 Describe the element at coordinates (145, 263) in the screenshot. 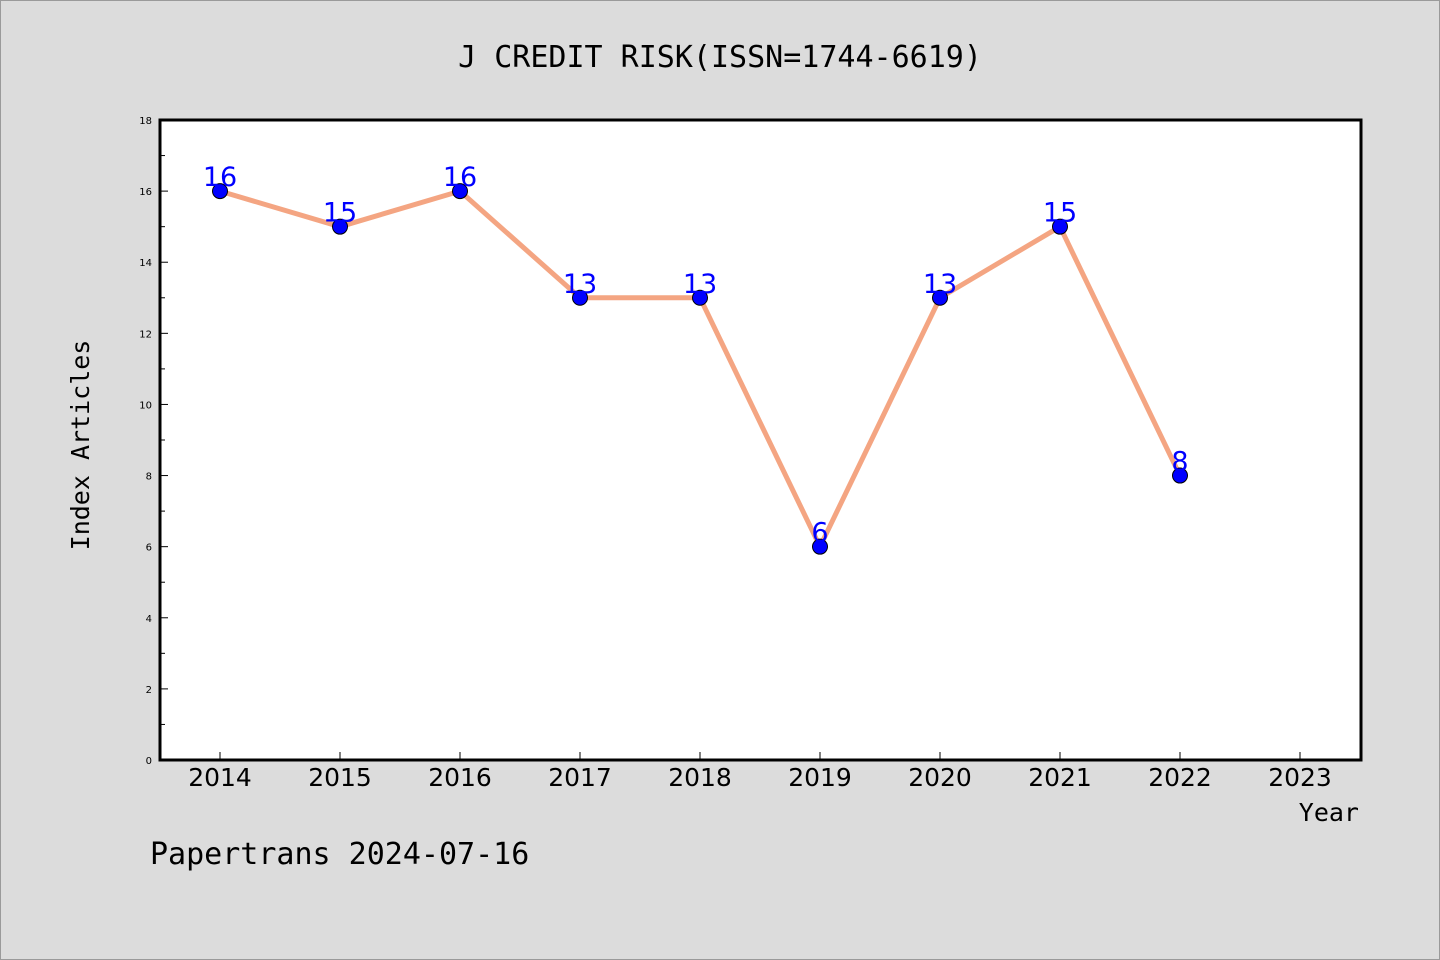

I see `y-tick-label: 14` at that location.